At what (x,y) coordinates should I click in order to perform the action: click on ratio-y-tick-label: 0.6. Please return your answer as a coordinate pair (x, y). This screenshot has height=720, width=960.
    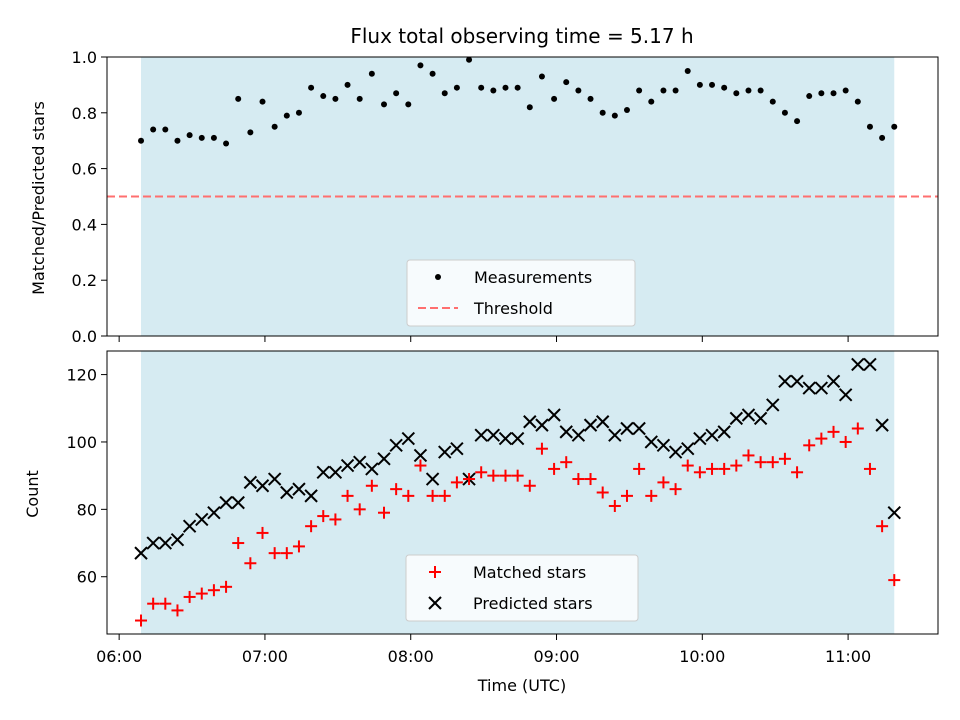
    Looking at the image, I should click on (84, 169).